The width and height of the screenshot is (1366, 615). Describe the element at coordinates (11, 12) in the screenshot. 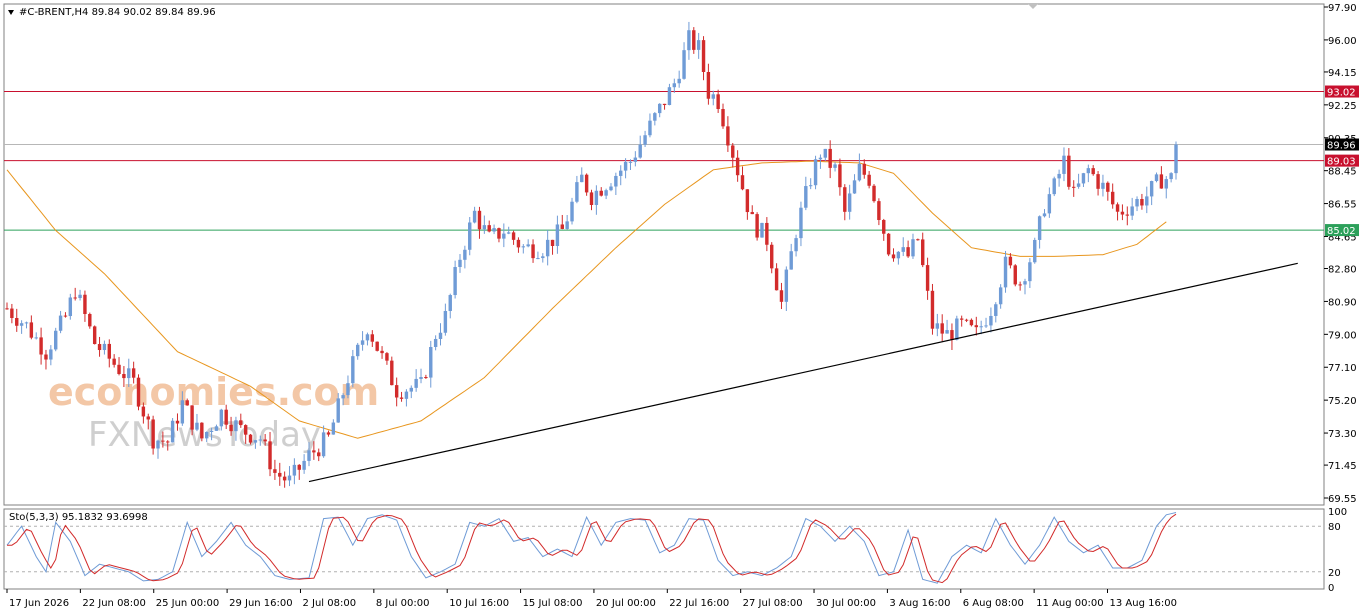

I see `triangle-down-icon` at that location.